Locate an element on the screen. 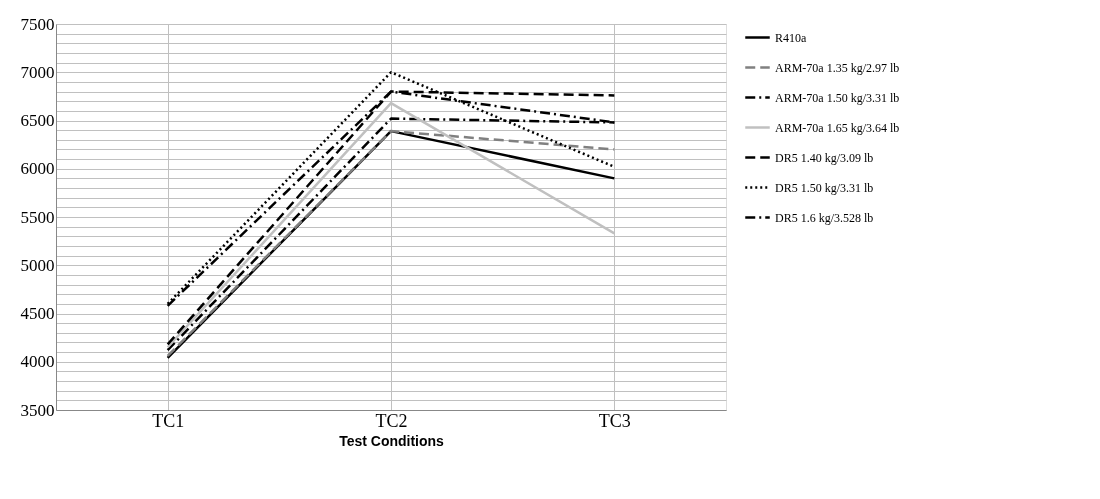 The height and width of the screenshot is (499, 1100). y-tick-label: 6000 is located at coordinates (37, 169).